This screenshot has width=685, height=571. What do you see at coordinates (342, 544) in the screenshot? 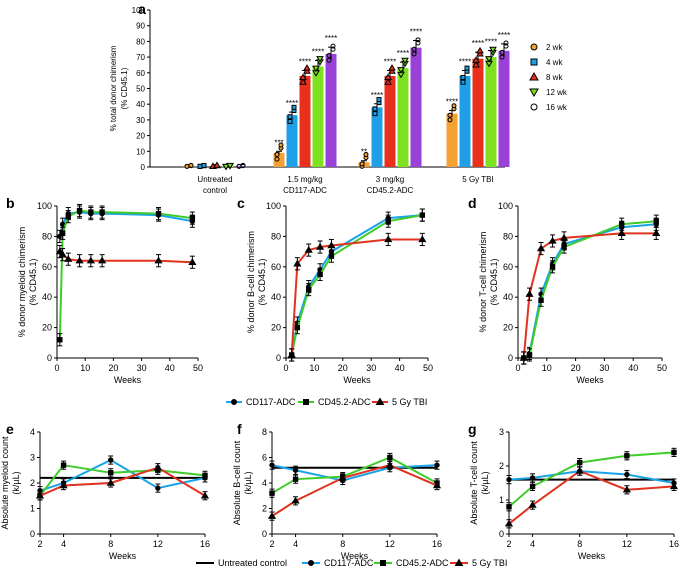
I see `x-tick-label-f: 8` at bounding box center [342, 544].